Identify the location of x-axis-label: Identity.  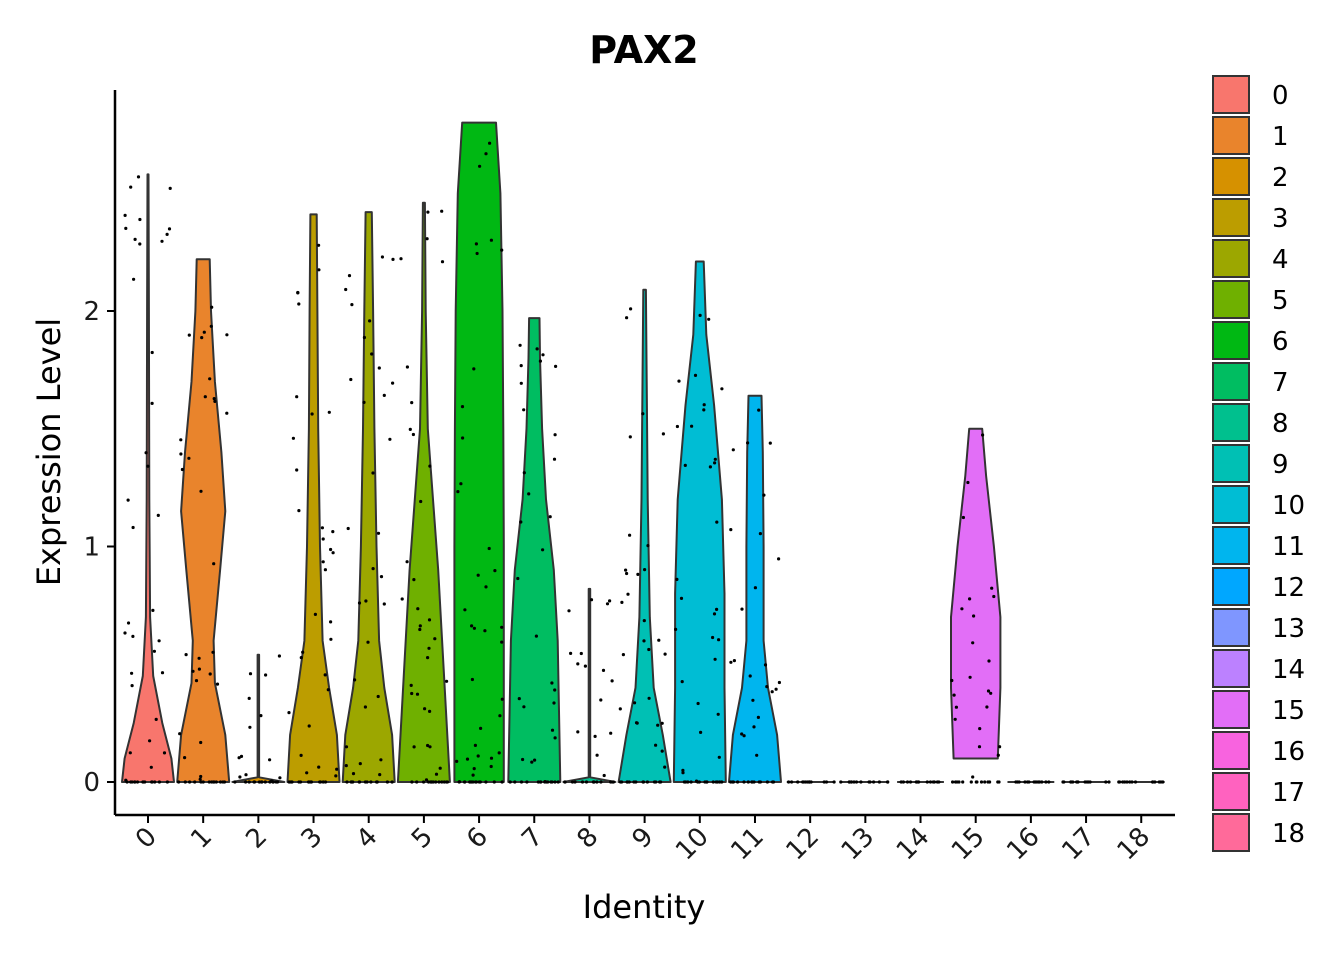
(644, 907).